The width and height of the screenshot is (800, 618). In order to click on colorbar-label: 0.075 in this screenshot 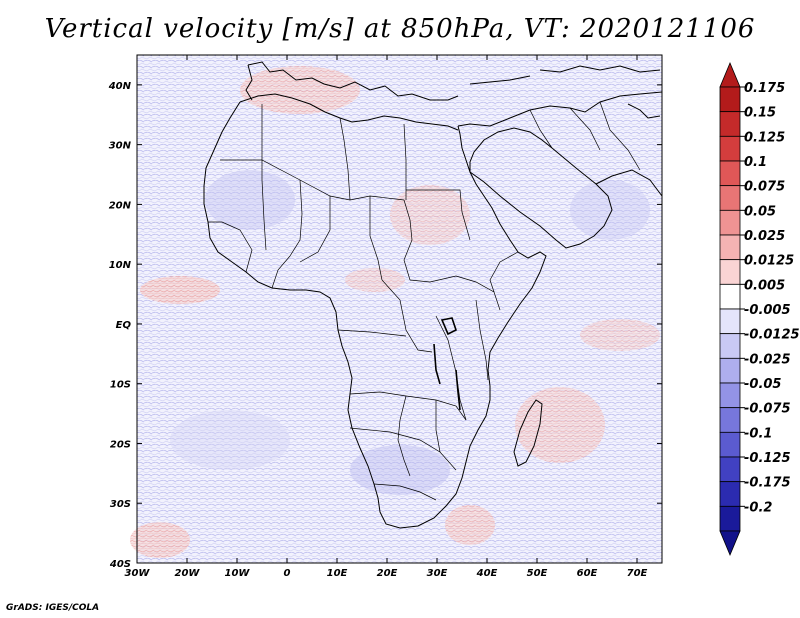, I will do `click(764, 187)`.